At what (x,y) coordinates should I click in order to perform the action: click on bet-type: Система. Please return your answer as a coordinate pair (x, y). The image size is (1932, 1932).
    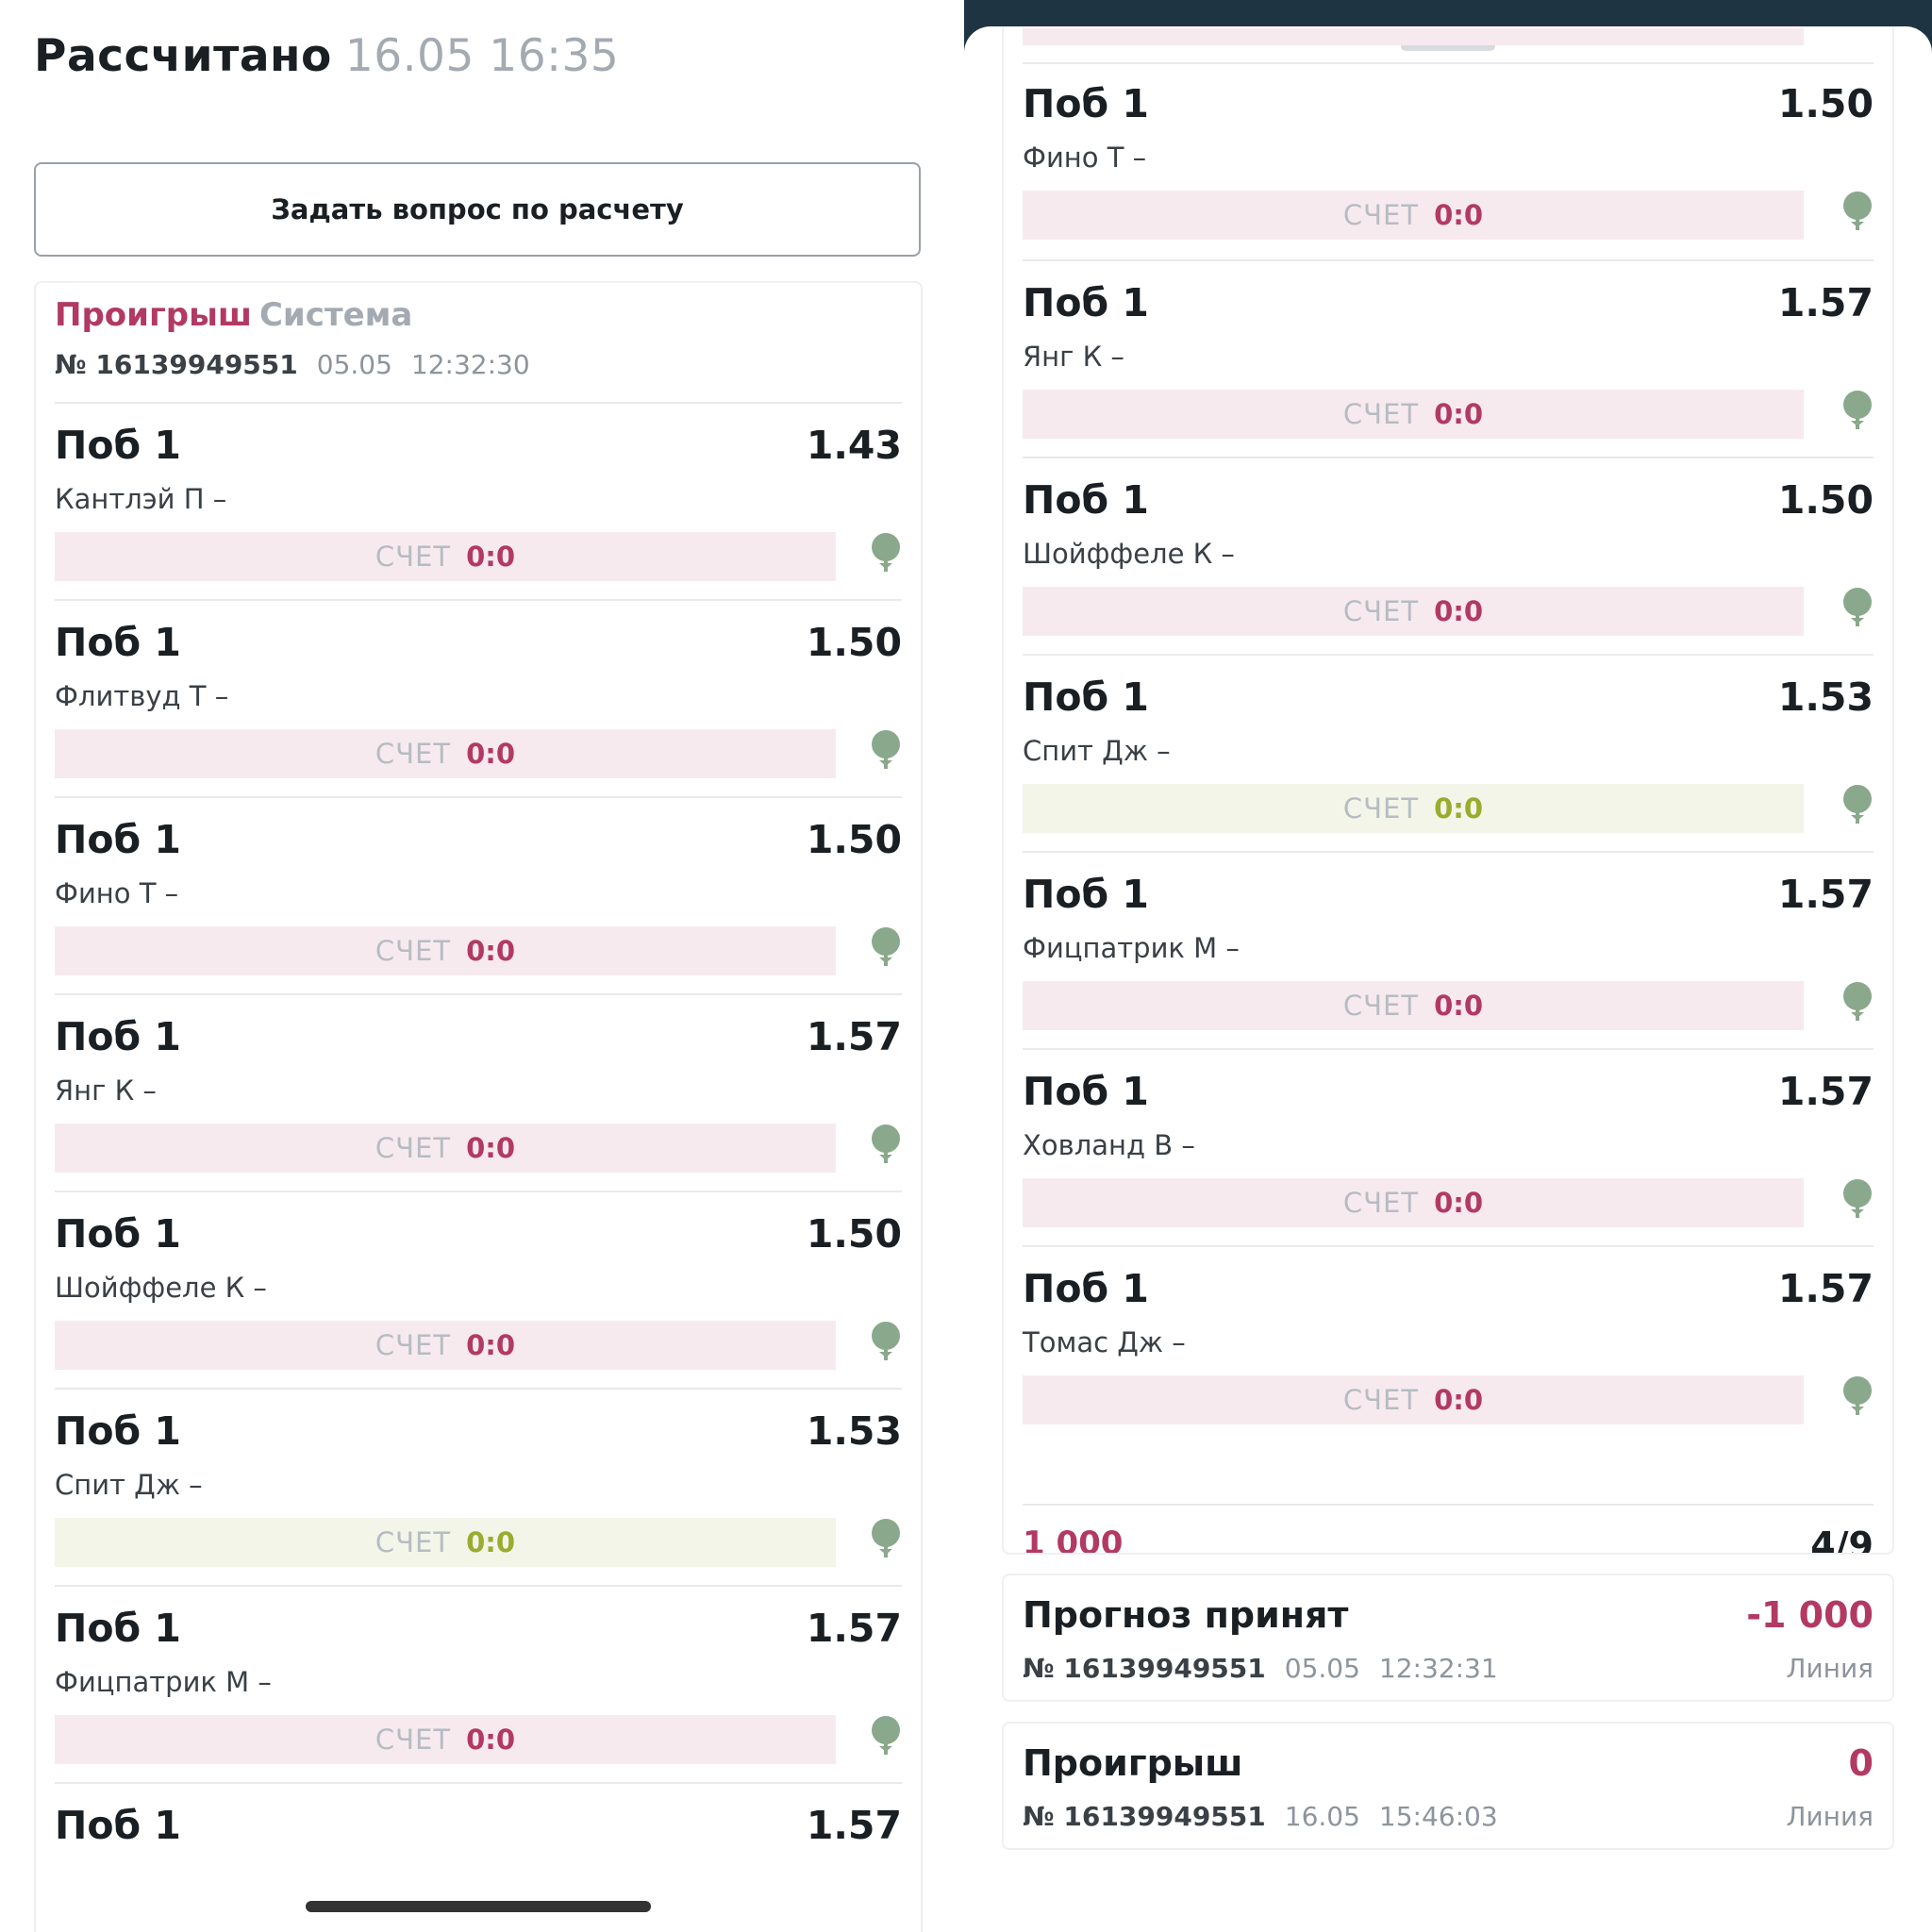
    Looking at the image, I should click on (336, 315).